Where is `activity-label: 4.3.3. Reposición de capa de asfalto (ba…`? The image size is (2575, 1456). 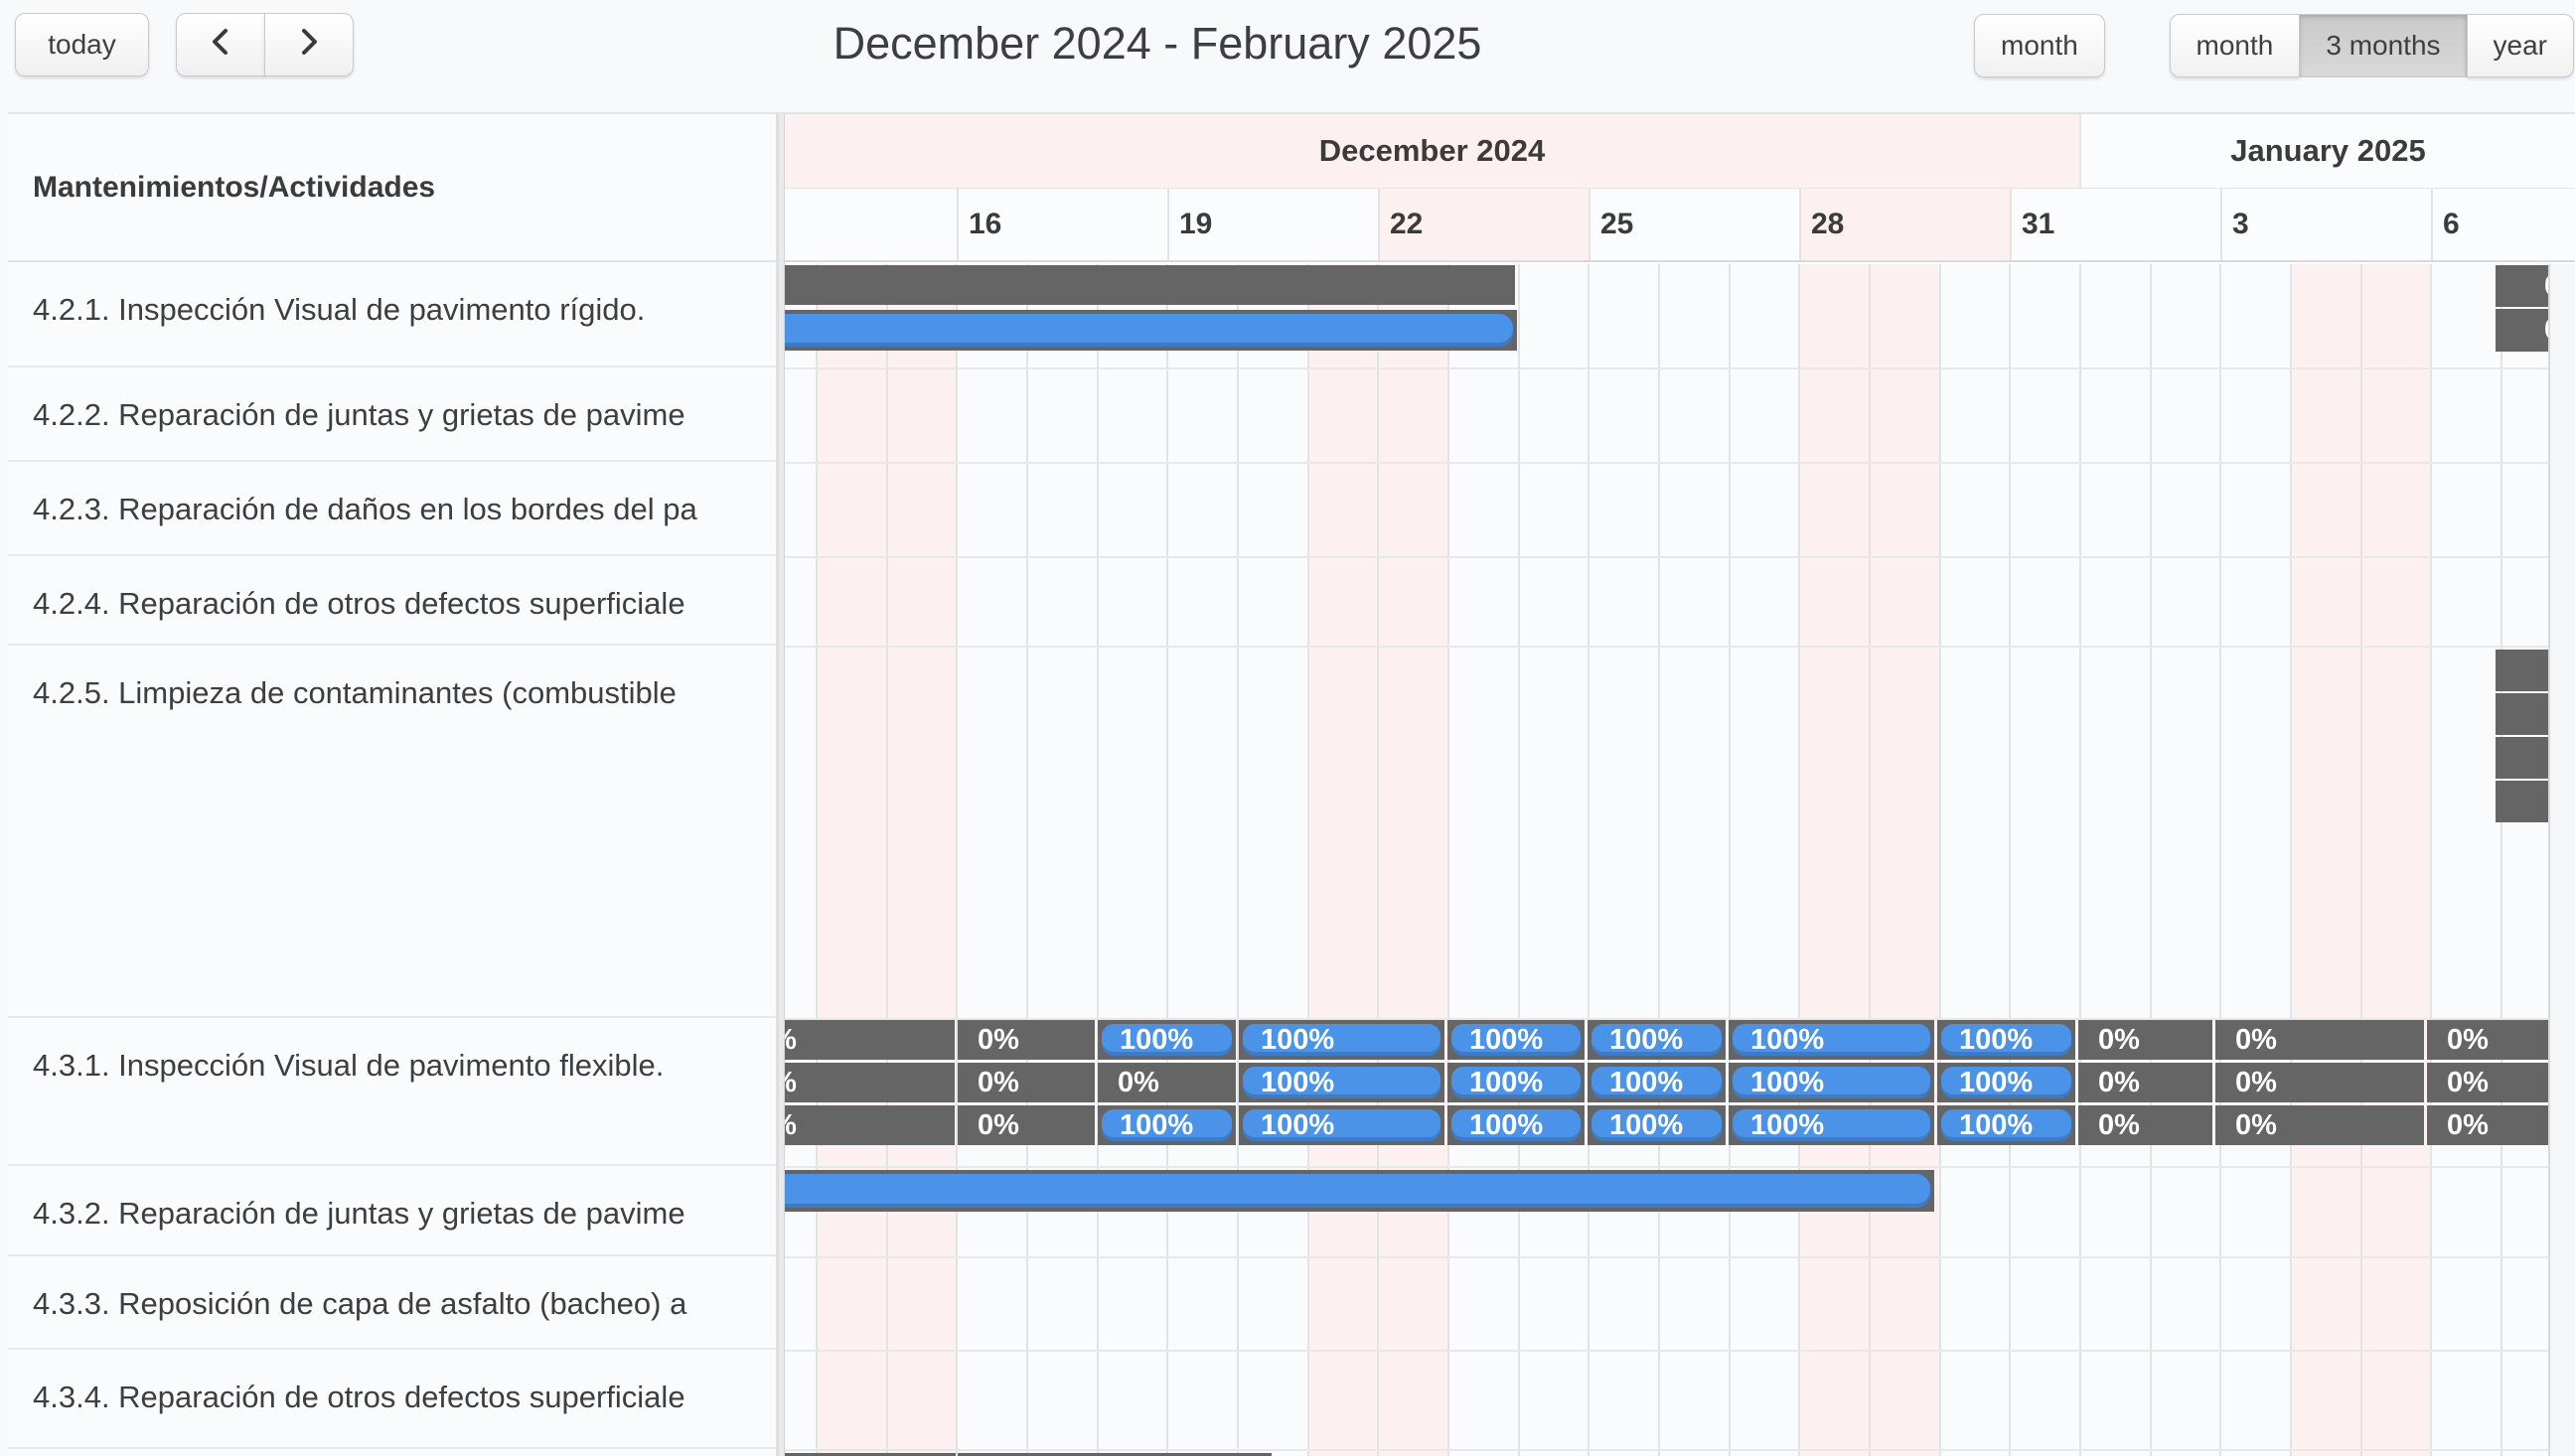
activity-label: 4.3.3. Reposición de capa de asfalto (ba… is located at coordinates (360, 1303).